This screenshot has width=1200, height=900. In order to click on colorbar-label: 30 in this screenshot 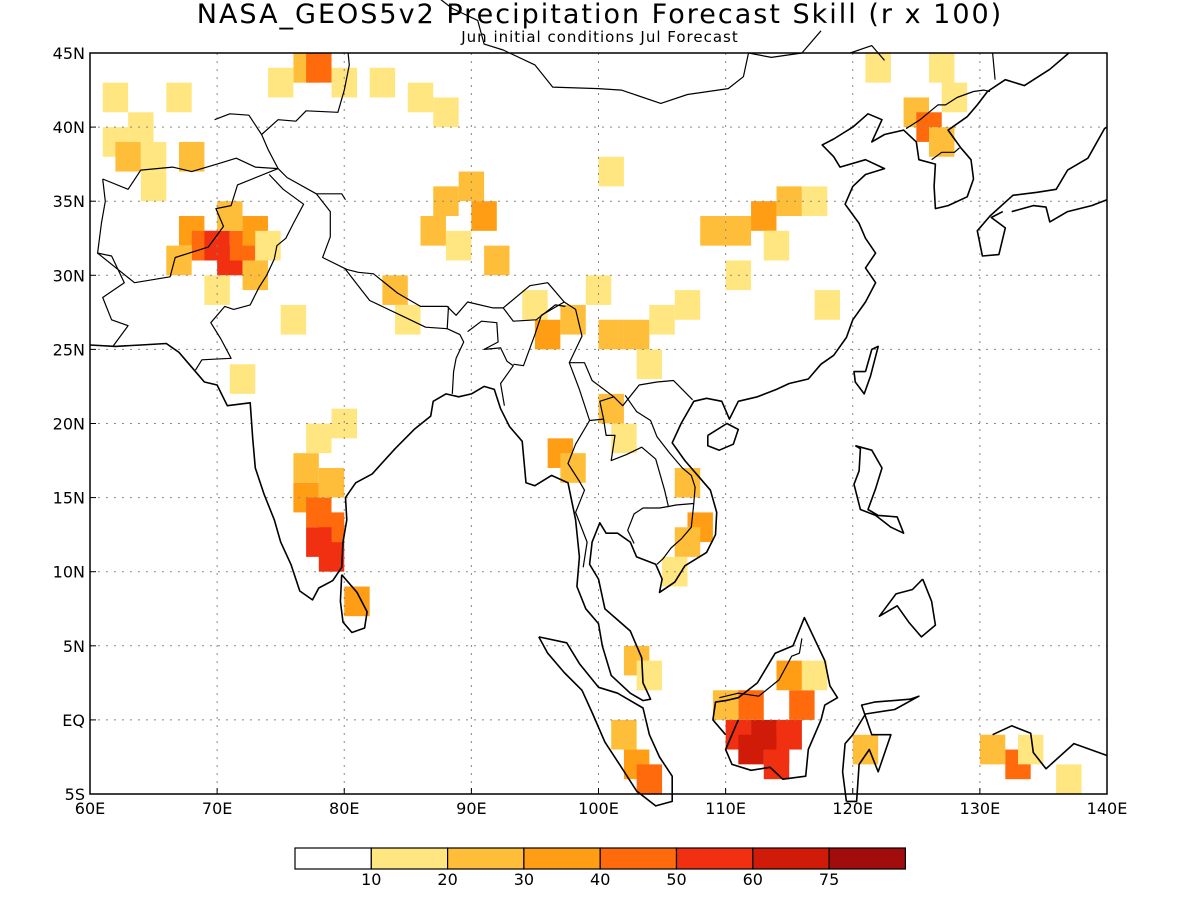, I will do `click(524, 879)`.